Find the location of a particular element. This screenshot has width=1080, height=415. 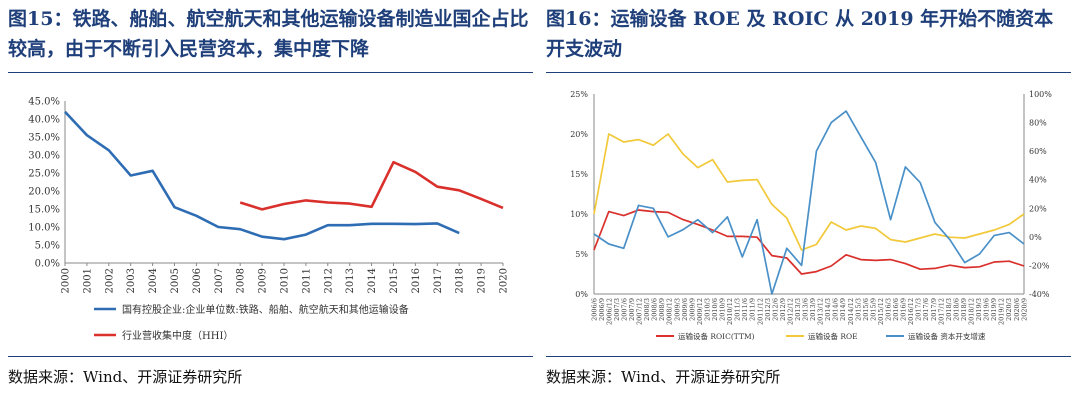

right-y-tick-label: 20% is located at coordinates (1038, 208).